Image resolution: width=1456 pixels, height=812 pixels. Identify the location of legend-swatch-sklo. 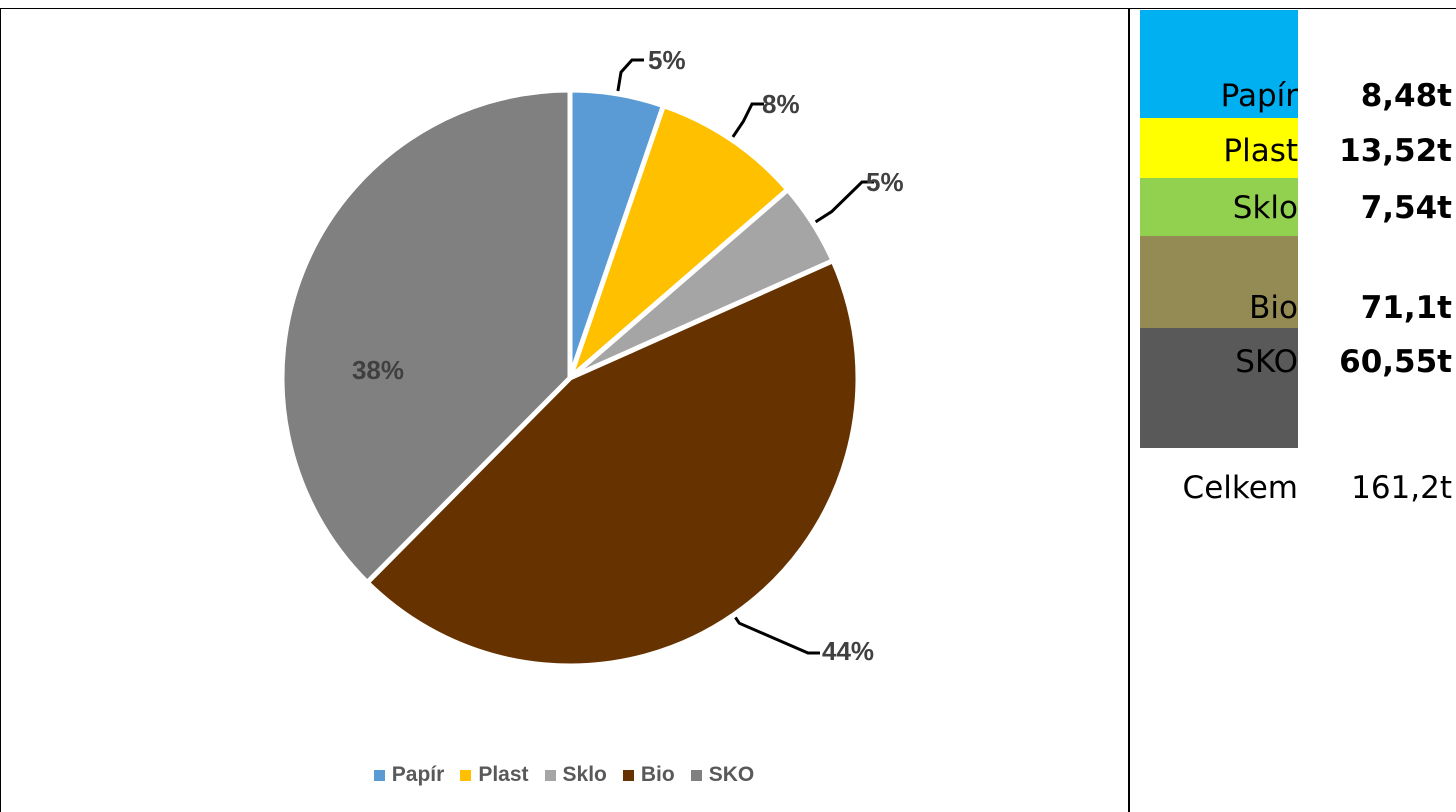
(550, 775).